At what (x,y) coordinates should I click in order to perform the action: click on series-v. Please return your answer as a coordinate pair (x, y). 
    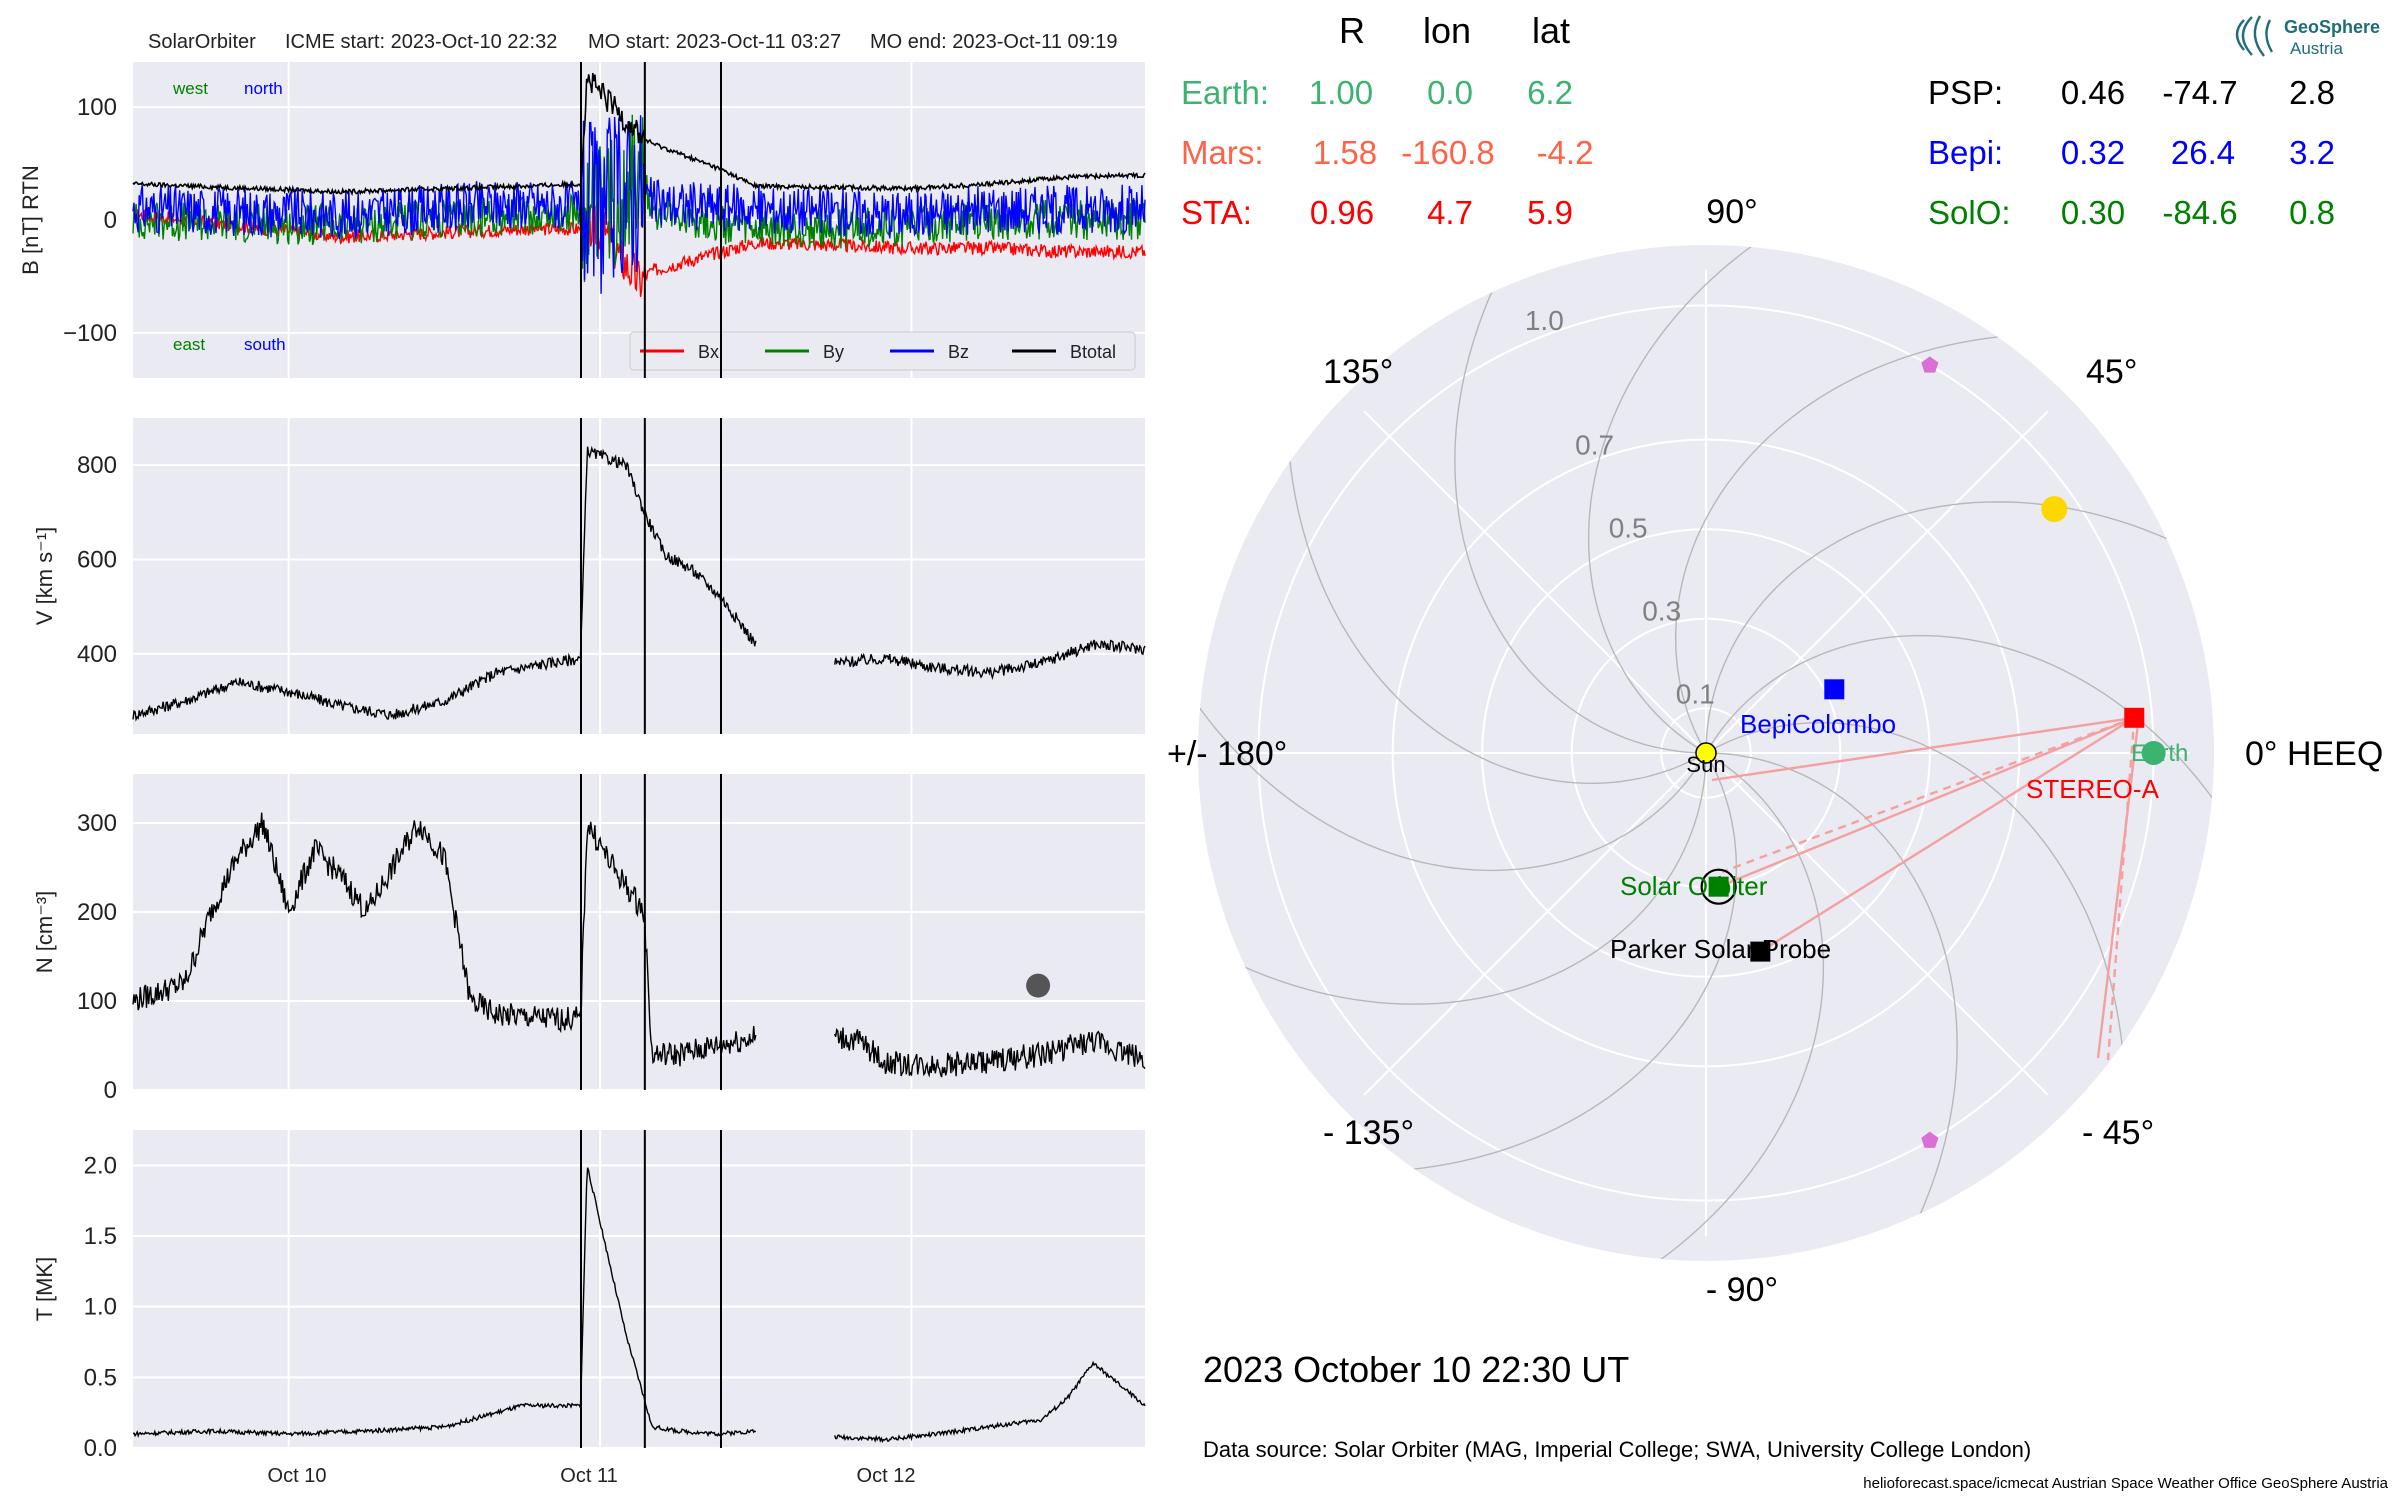
    Looking at the image, I should click on (639, 583).